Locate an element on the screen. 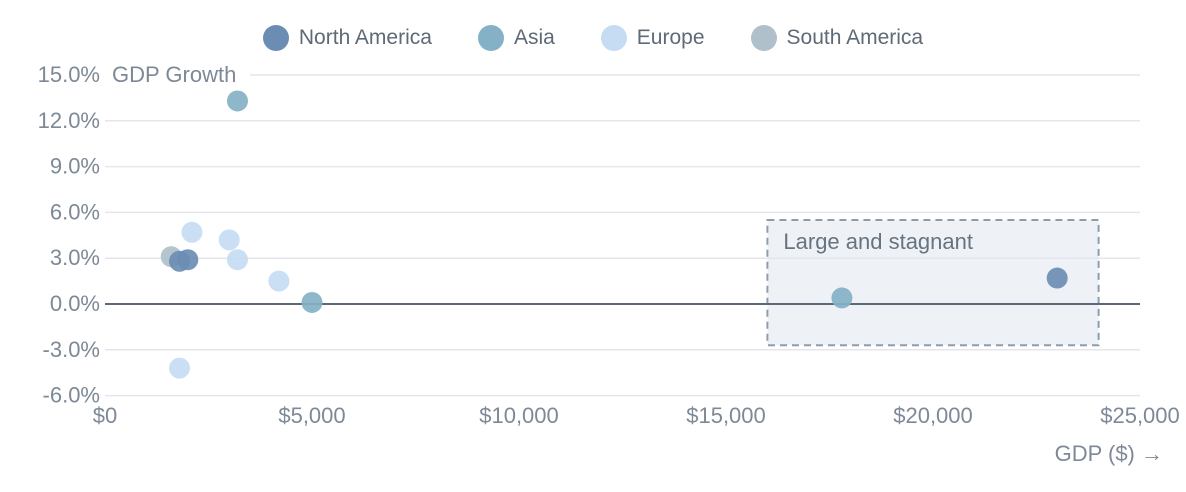 This screenshot has width=1186, height=492. legend-label-north-america: North America is located at coordinates (365, 37).